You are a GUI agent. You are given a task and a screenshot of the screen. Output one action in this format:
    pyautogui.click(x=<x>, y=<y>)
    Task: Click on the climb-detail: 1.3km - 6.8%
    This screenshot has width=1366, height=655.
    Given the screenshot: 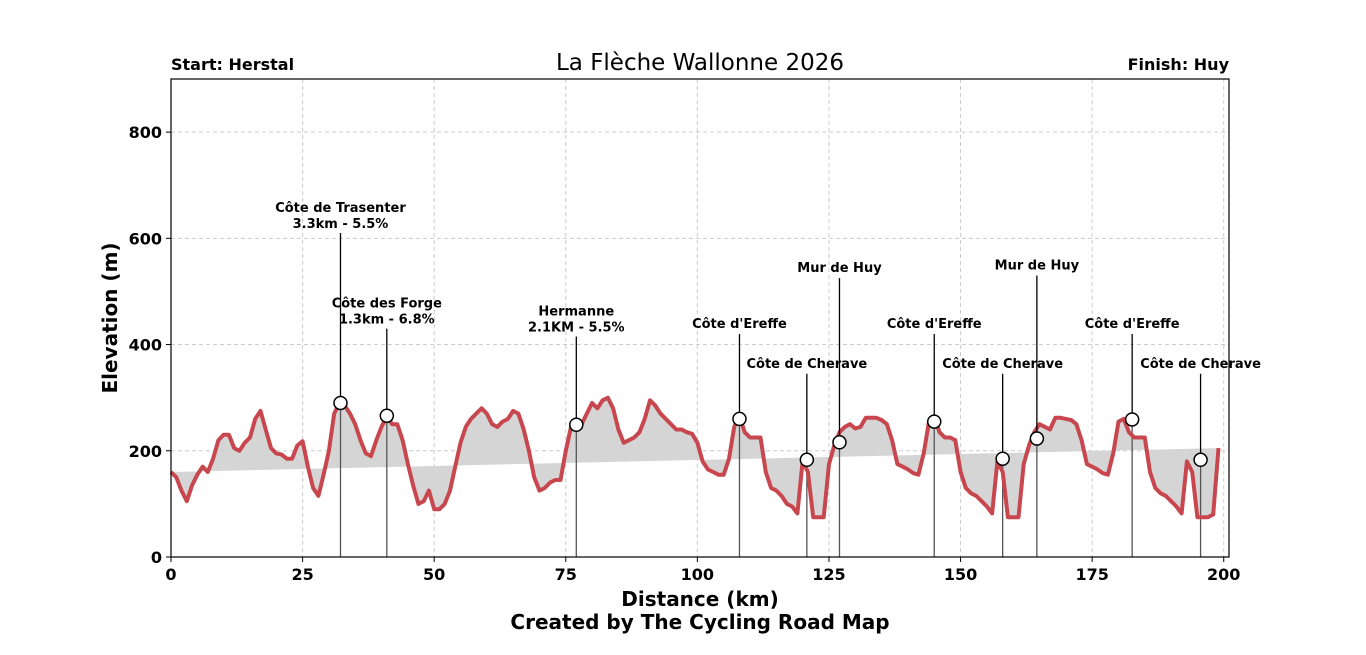 What is the action you would take?
    pyautogui.click(x=387, y=320)
    